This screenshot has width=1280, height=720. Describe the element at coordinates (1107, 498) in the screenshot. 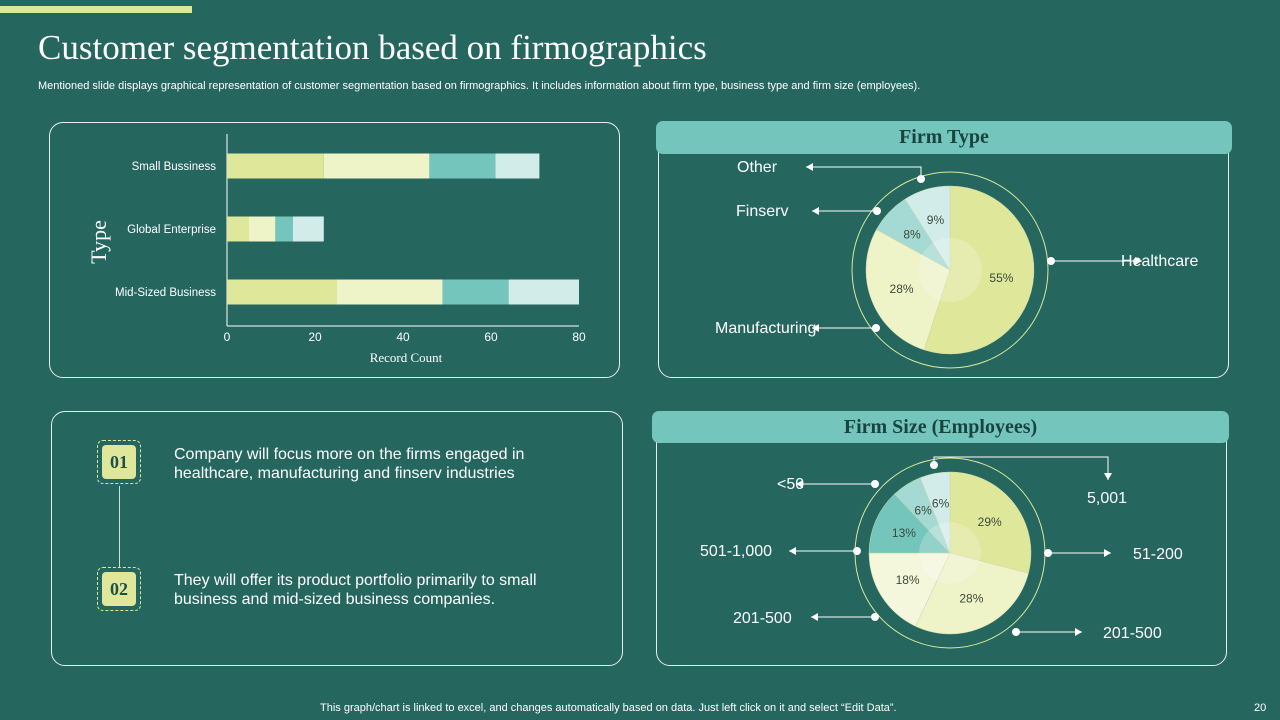

I see `label-5001: 5,001` at that location.